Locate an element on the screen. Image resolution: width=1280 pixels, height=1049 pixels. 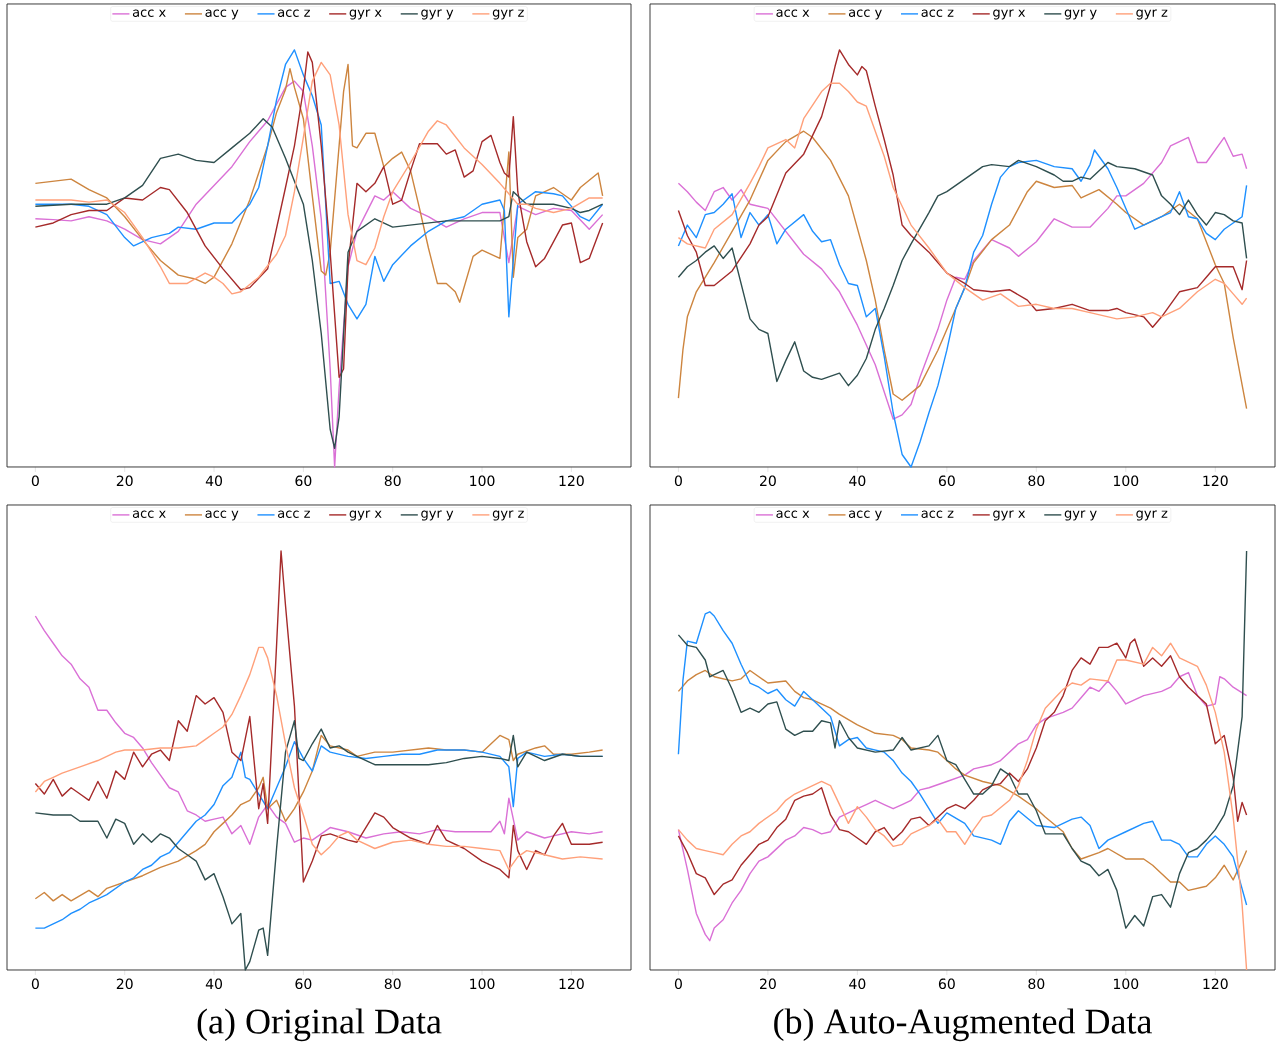
text: (b) Auto-Augmented Data is located at coordinates (963, 1025).